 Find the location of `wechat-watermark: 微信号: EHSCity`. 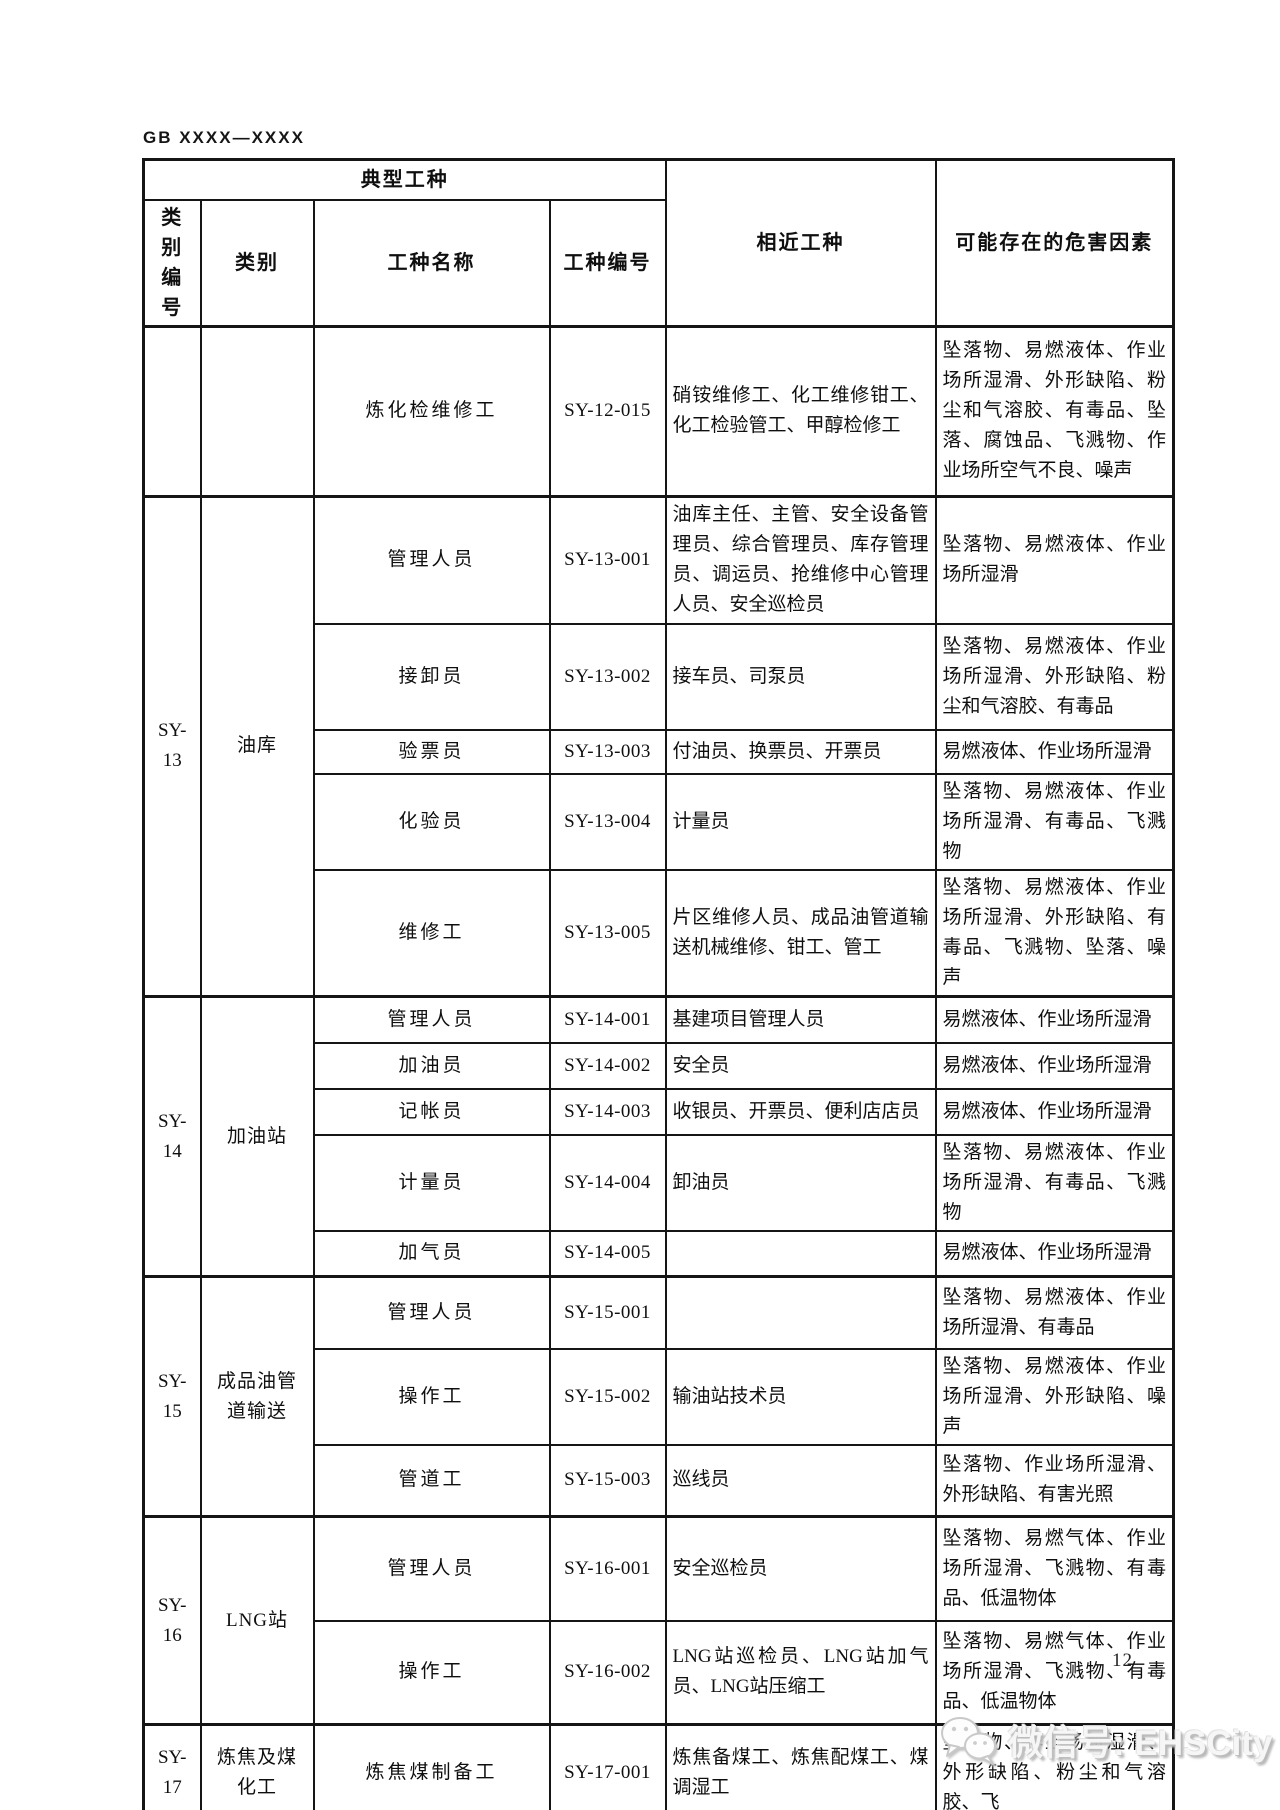

wechat-watermark: 微信号: EHSCity is located at coordinates (1105, 1740).